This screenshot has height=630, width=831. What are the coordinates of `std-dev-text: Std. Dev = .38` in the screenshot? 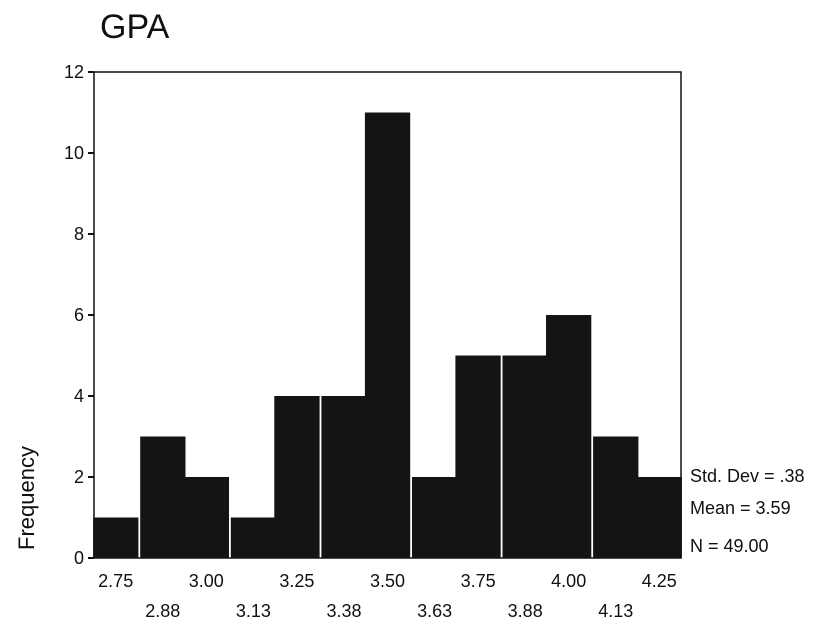 It's located at (747, 476).